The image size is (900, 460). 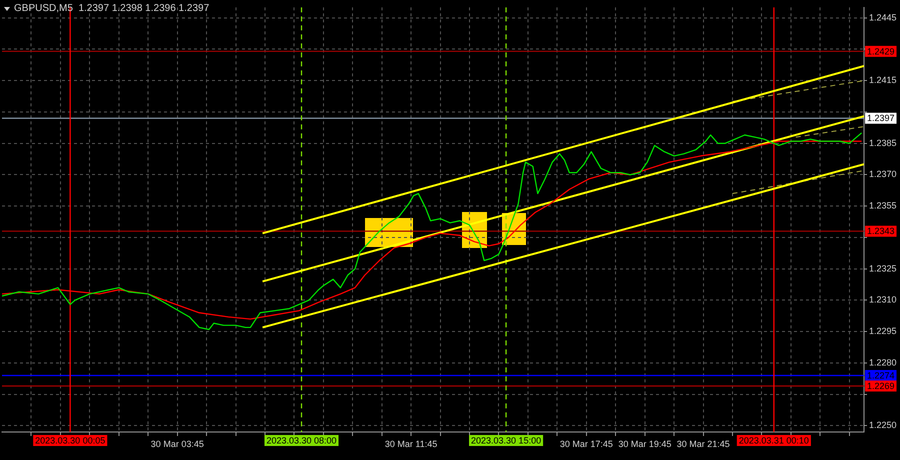 What do you see at coordinates (506, 440) in the screenshot?
I see `ref-line-label: 2023.03.30 15:00` at bounding box center [506, 440].